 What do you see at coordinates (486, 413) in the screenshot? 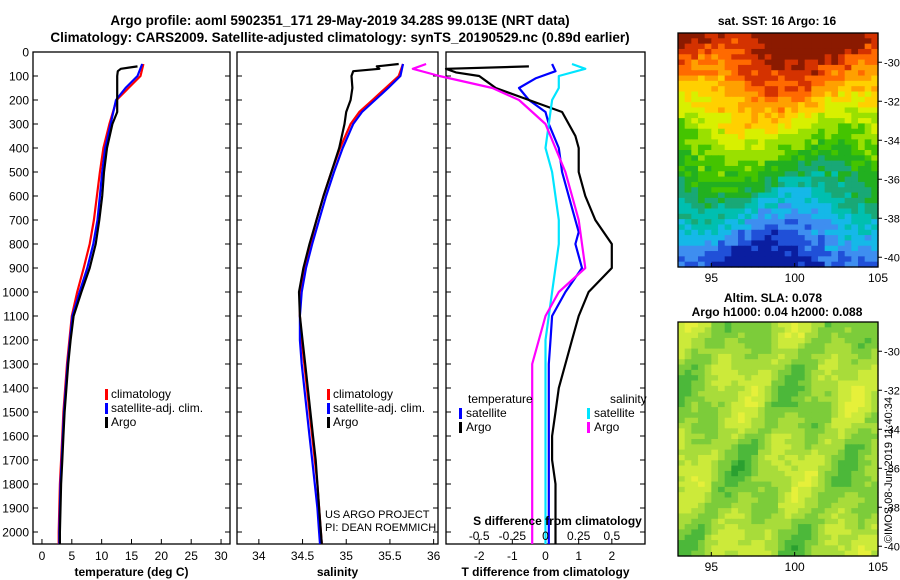
I see `legend-label: satellite` at bounding box center [486, 413].